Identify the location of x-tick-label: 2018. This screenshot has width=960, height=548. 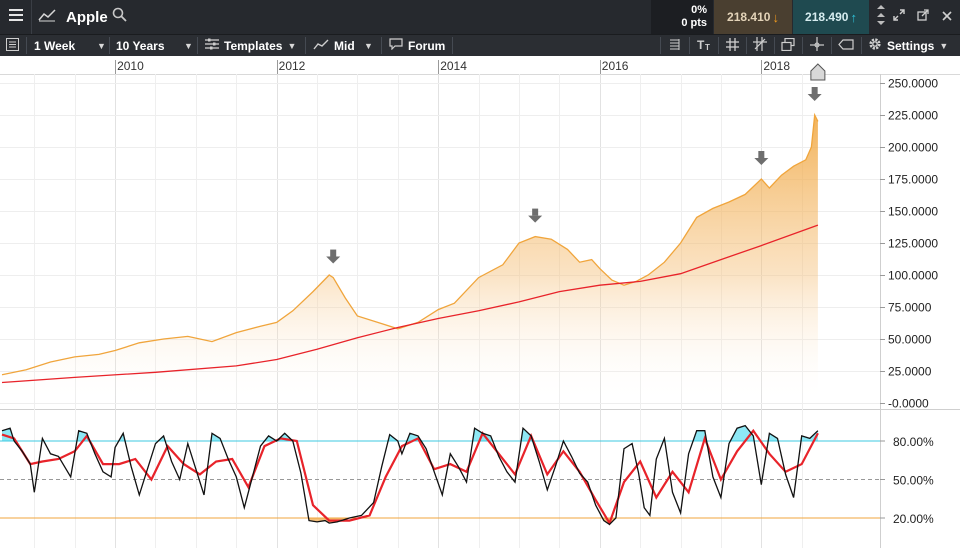
(776, 66).